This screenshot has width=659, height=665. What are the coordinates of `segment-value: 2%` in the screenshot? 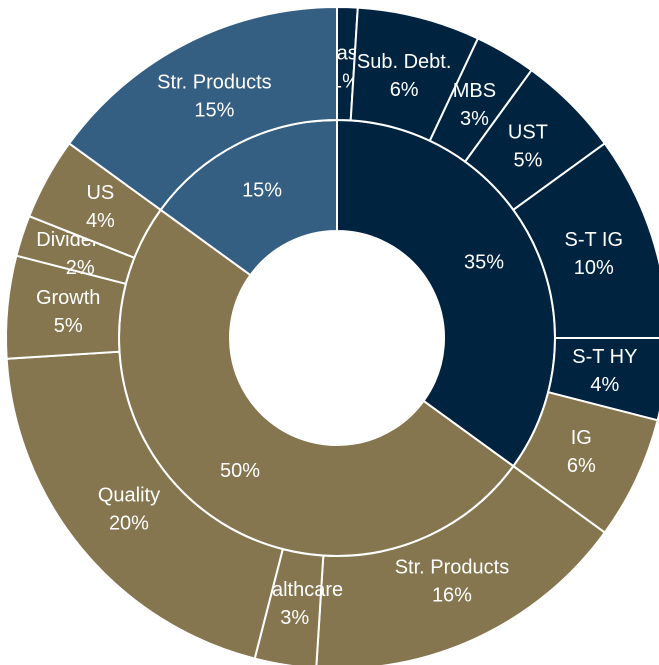 It's located at (80, 268).